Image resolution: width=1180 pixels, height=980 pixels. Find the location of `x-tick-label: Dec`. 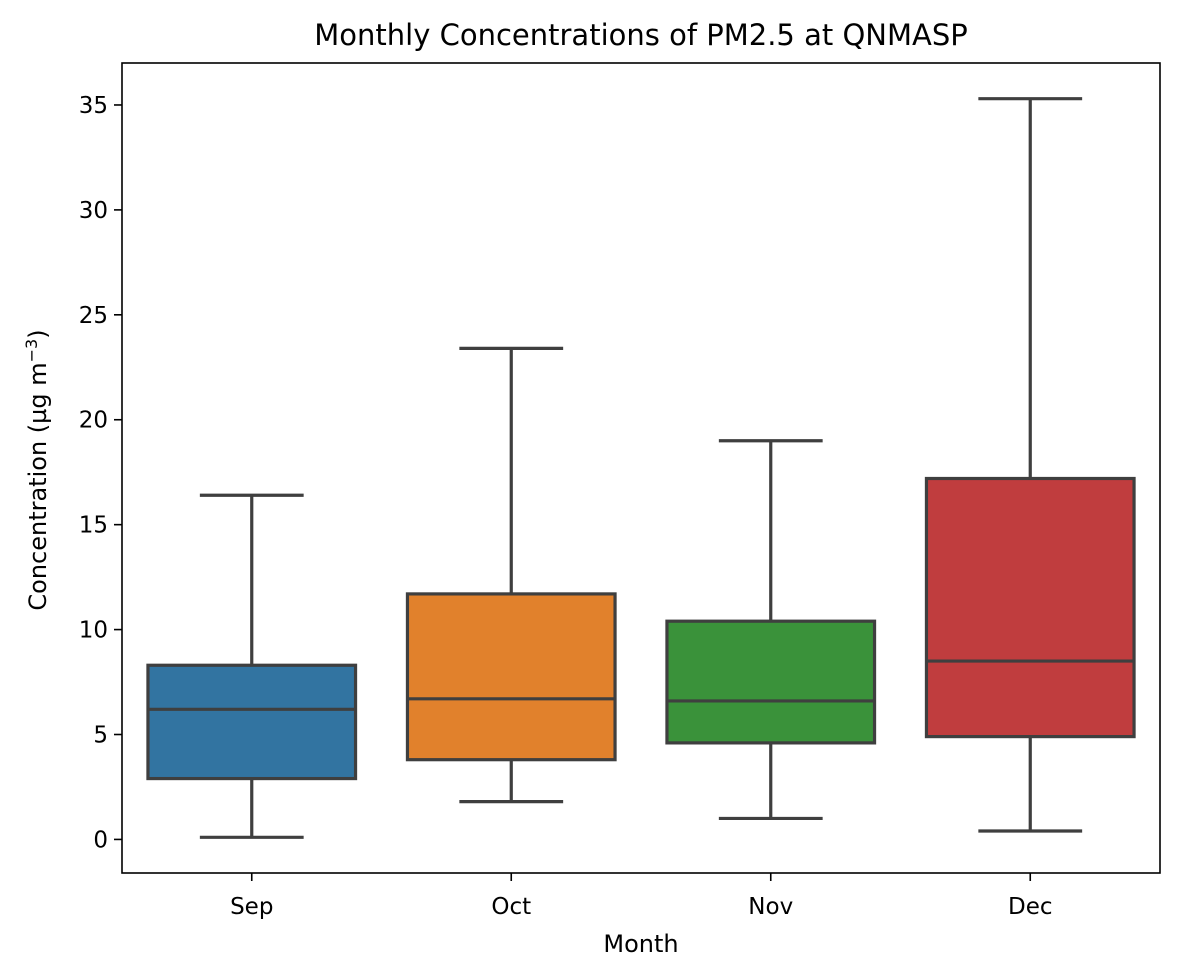

x-tick-label: Dec is located at coordinates (1030, 907).